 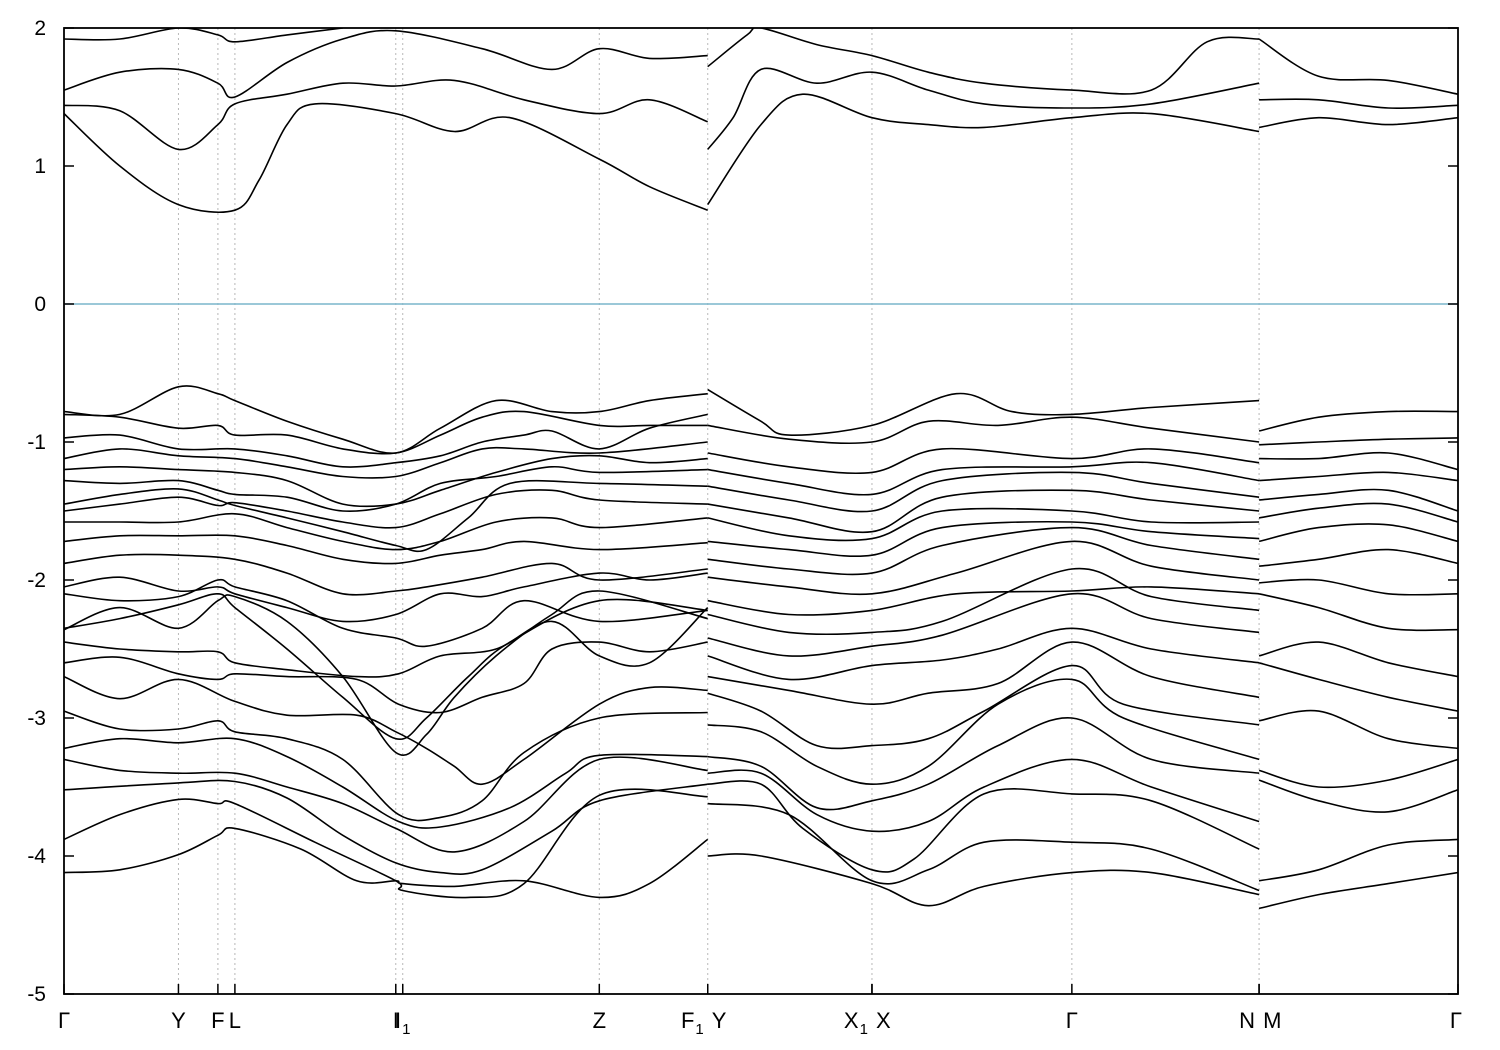 I want to click on k-point-label: M, so click(x=1272, y=1020).